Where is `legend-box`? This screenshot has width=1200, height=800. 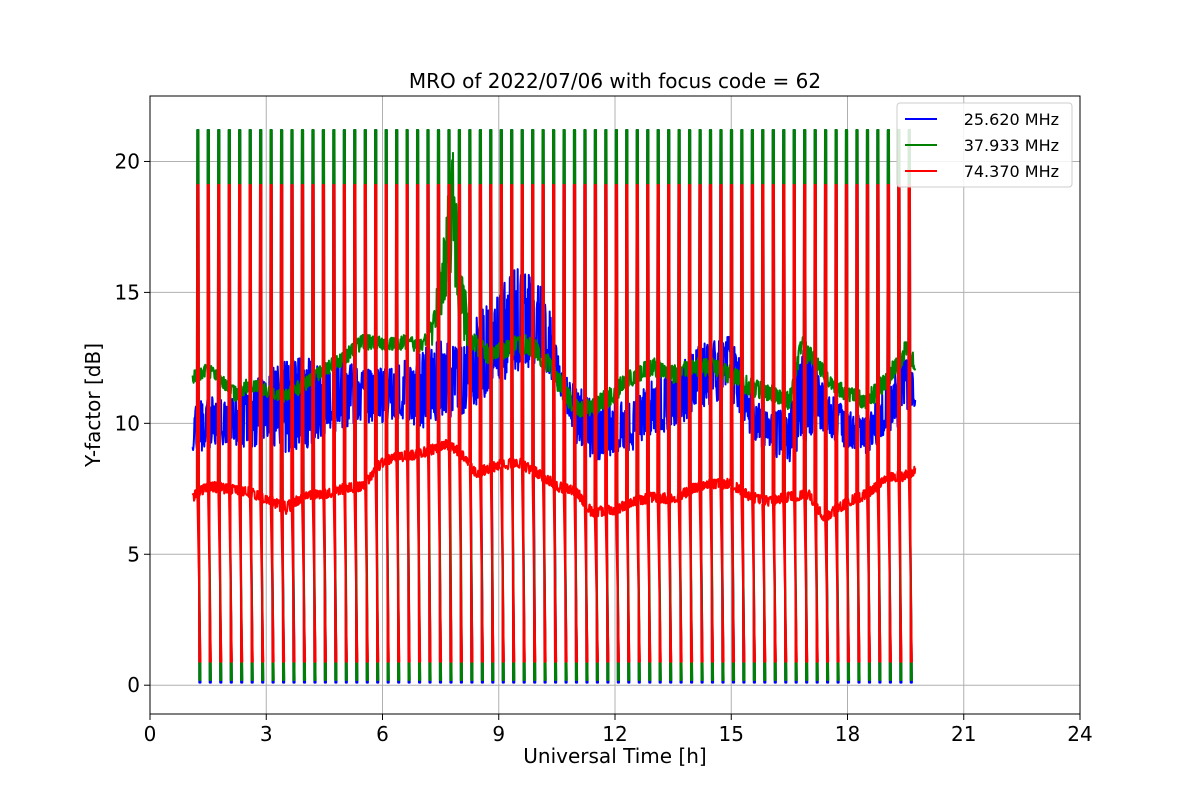 legend-box is located at coordinates (984, 145).